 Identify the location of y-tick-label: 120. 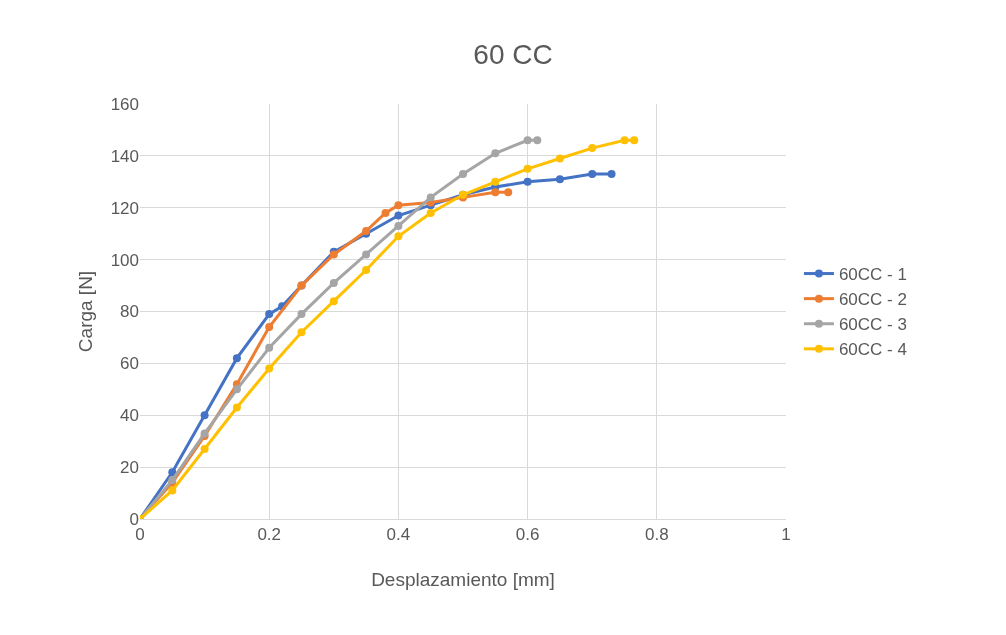
(124, 208).